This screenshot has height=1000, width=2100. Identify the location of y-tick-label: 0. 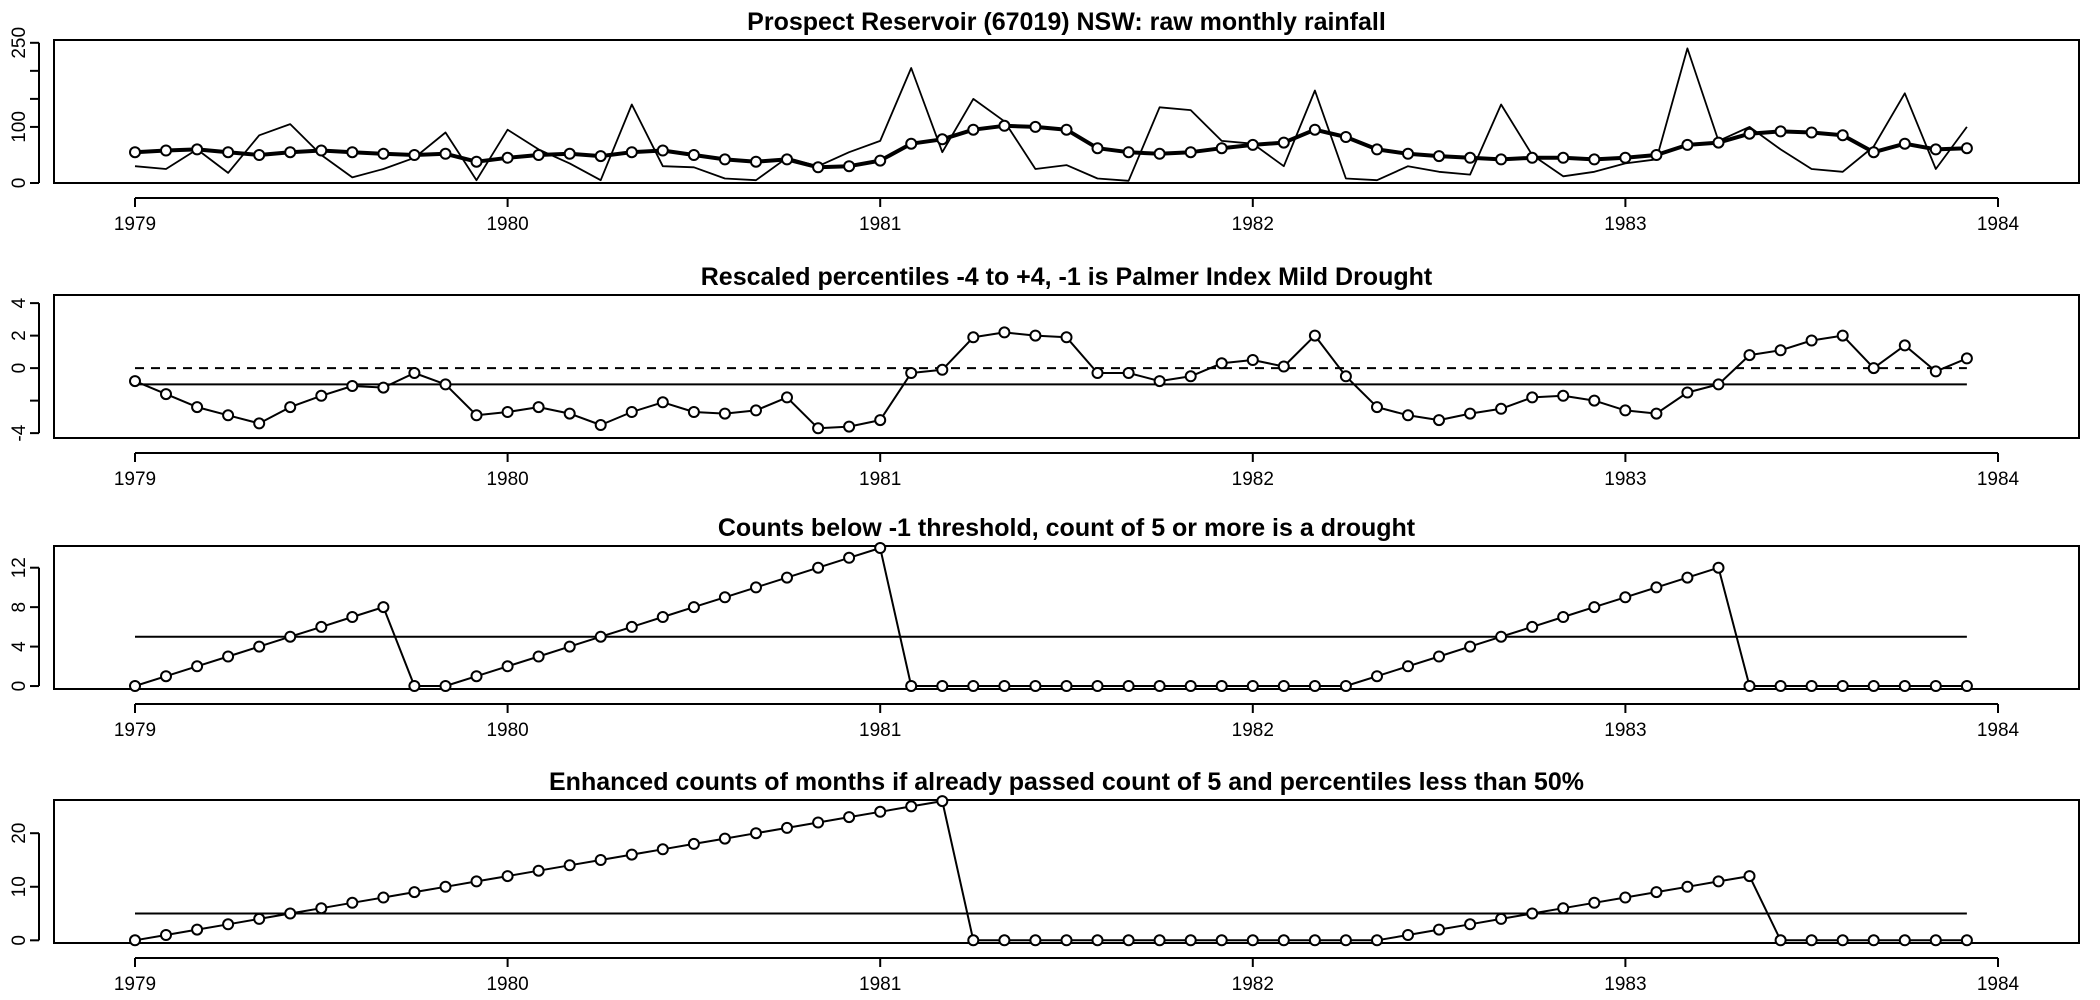
(19, 368).